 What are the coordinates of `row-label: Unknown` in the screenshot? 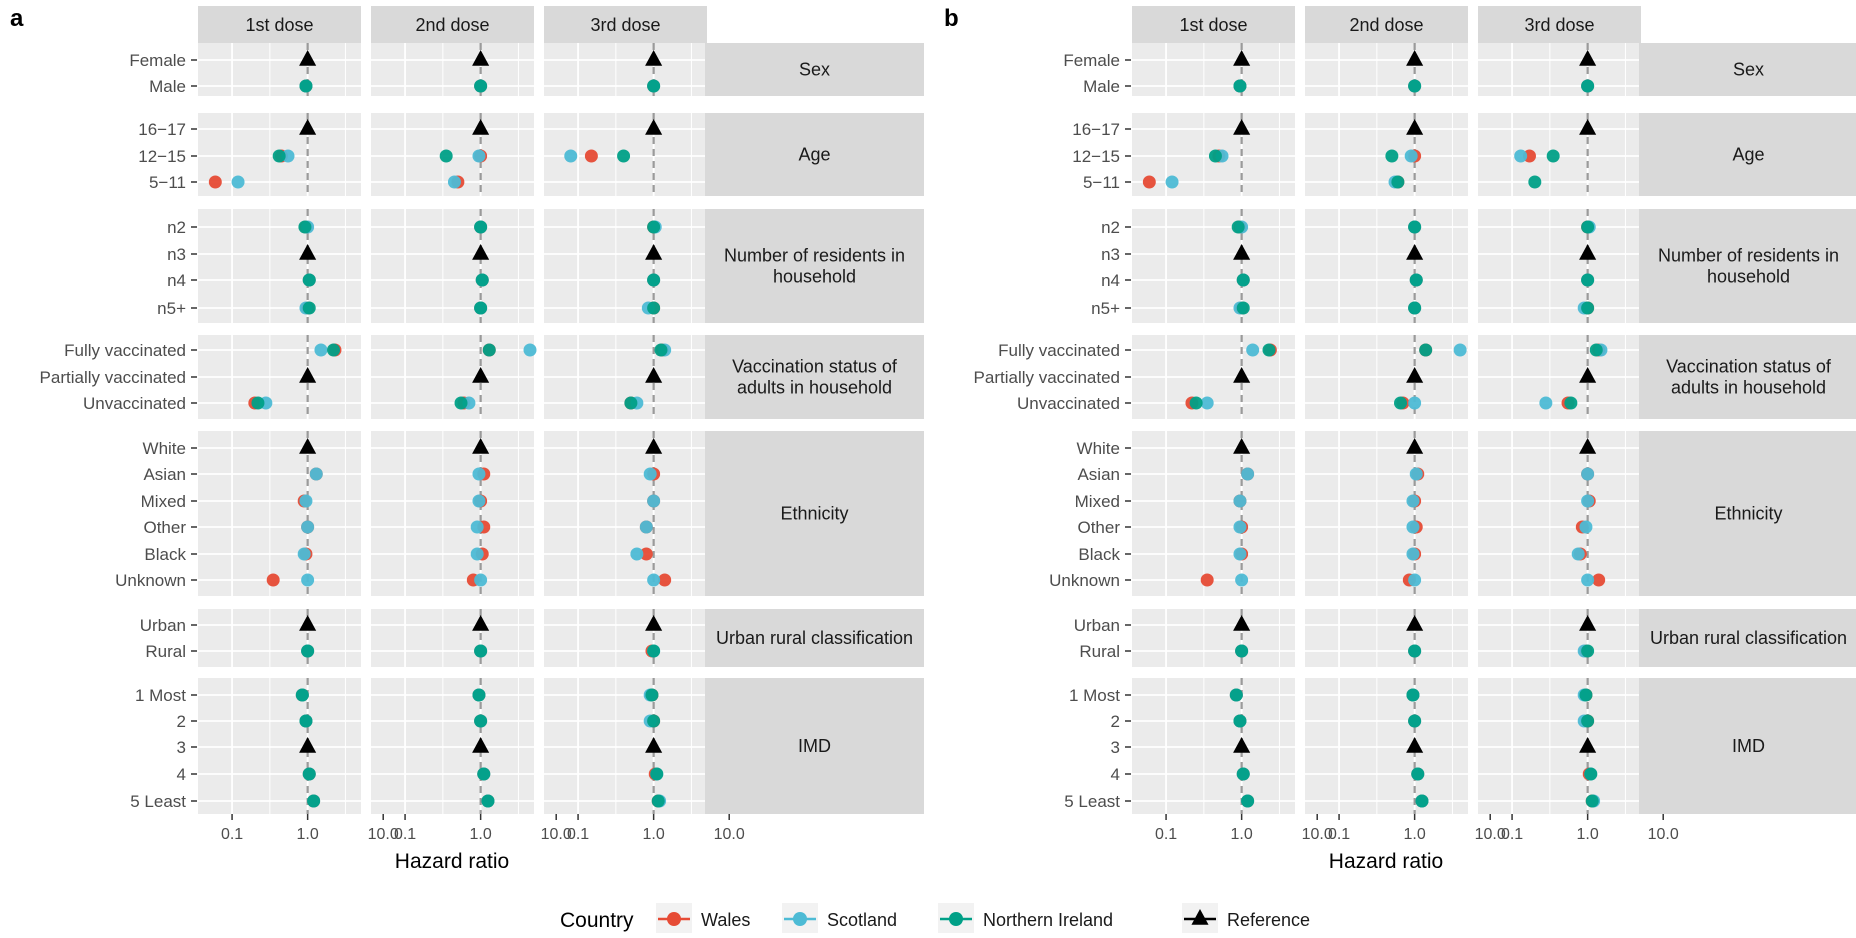 It's located at (1084, 580).